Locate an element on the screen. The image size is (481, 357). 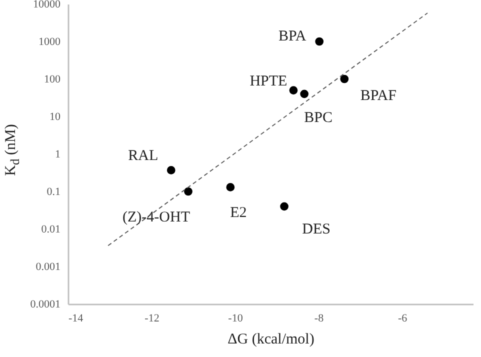
x-axis-title: ΔG (kcal/mol) is located at coordinates (271, 340).